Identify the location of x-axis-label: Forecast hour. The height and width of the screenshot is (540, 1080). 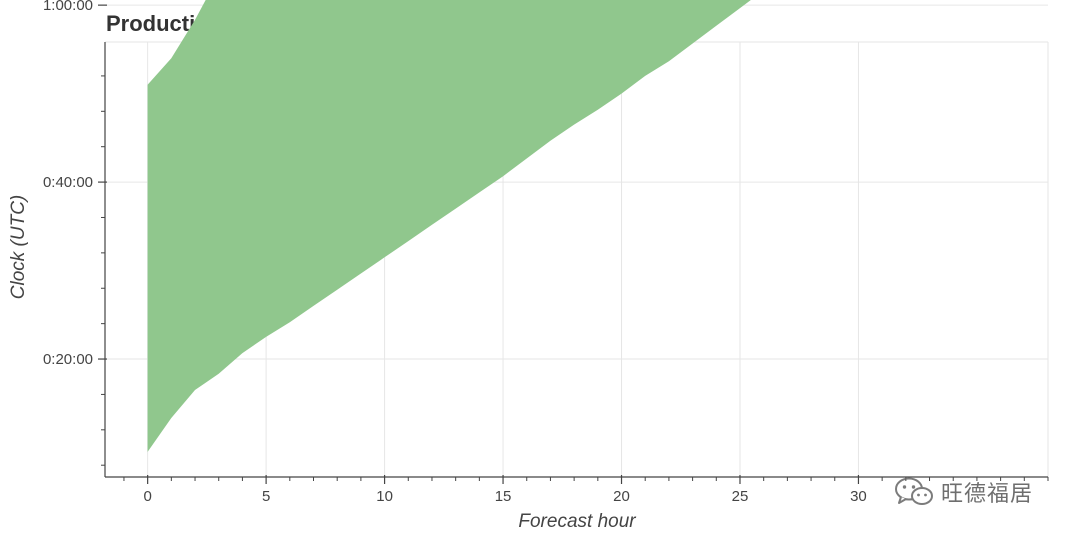
(577, 521).